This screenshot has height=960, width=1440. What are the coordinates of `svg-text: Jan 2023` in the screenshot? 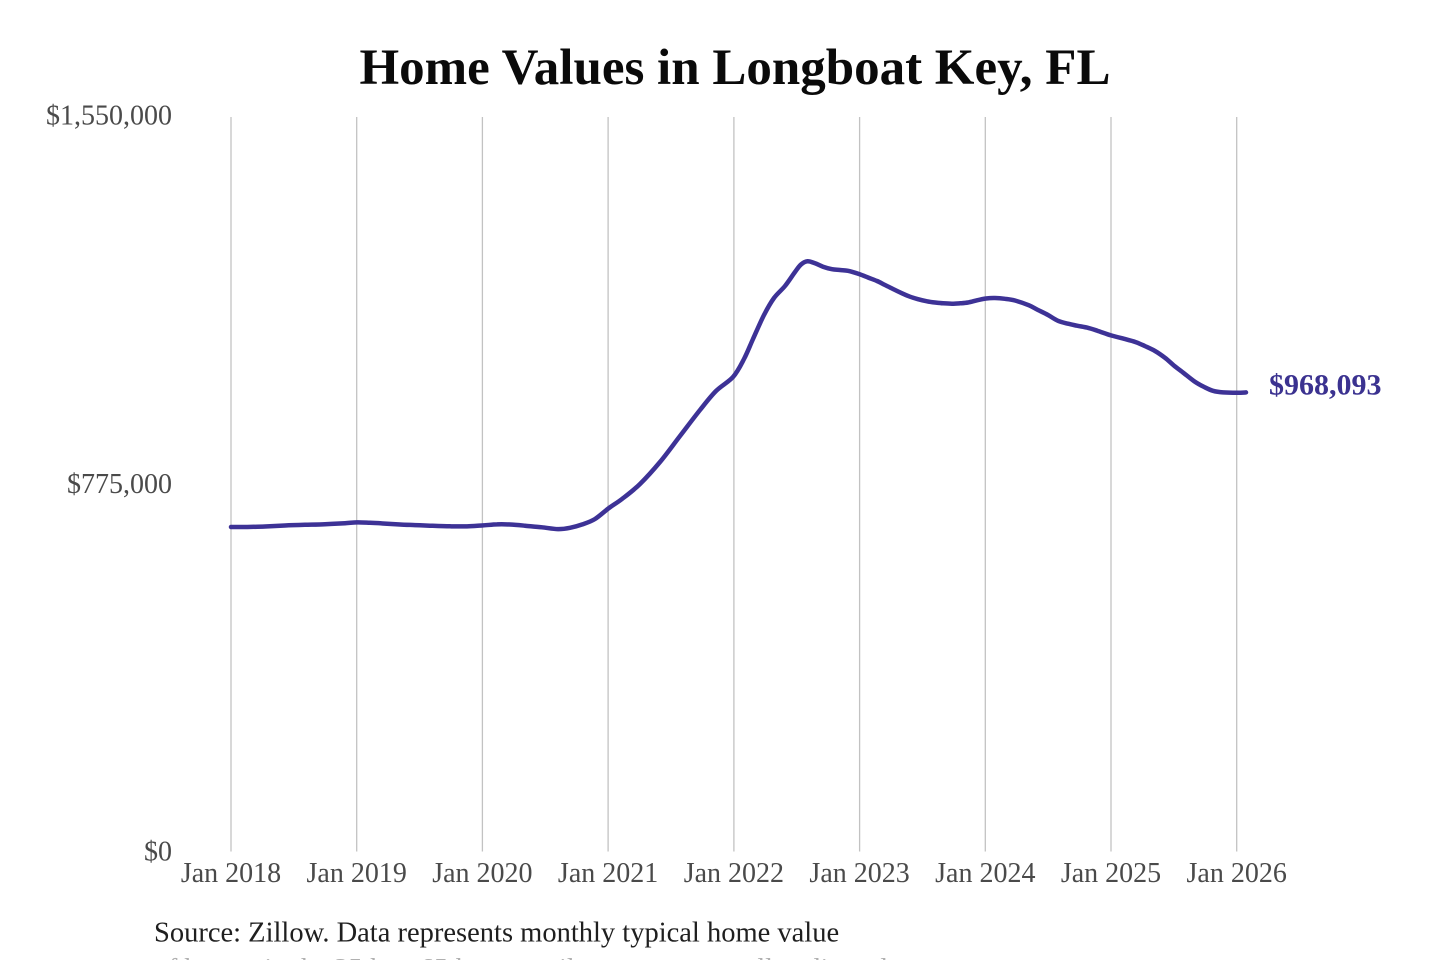 It's located at (859, 873).